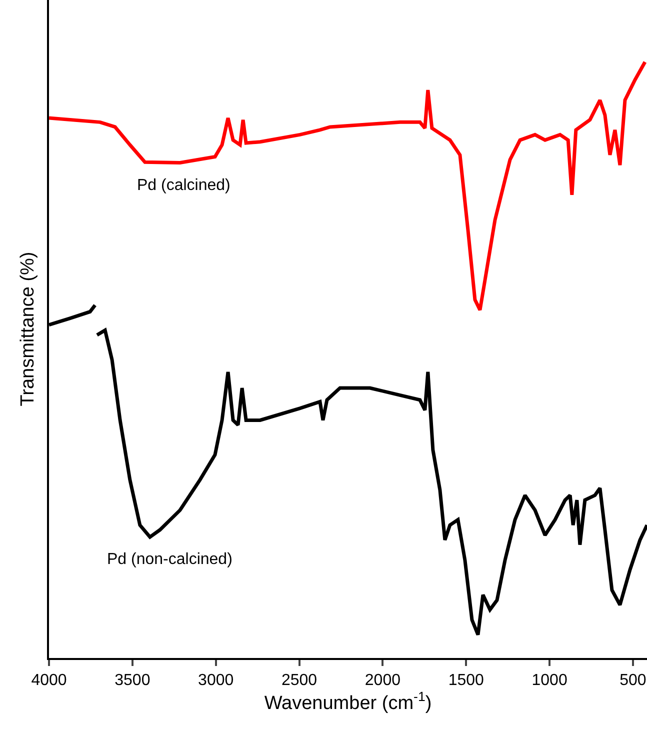 The height and width of the screenshot is (735, 647). Describe the element at coordinates (299, 680) in the screenshot. I see `x-tick-label: 2500` at that location.